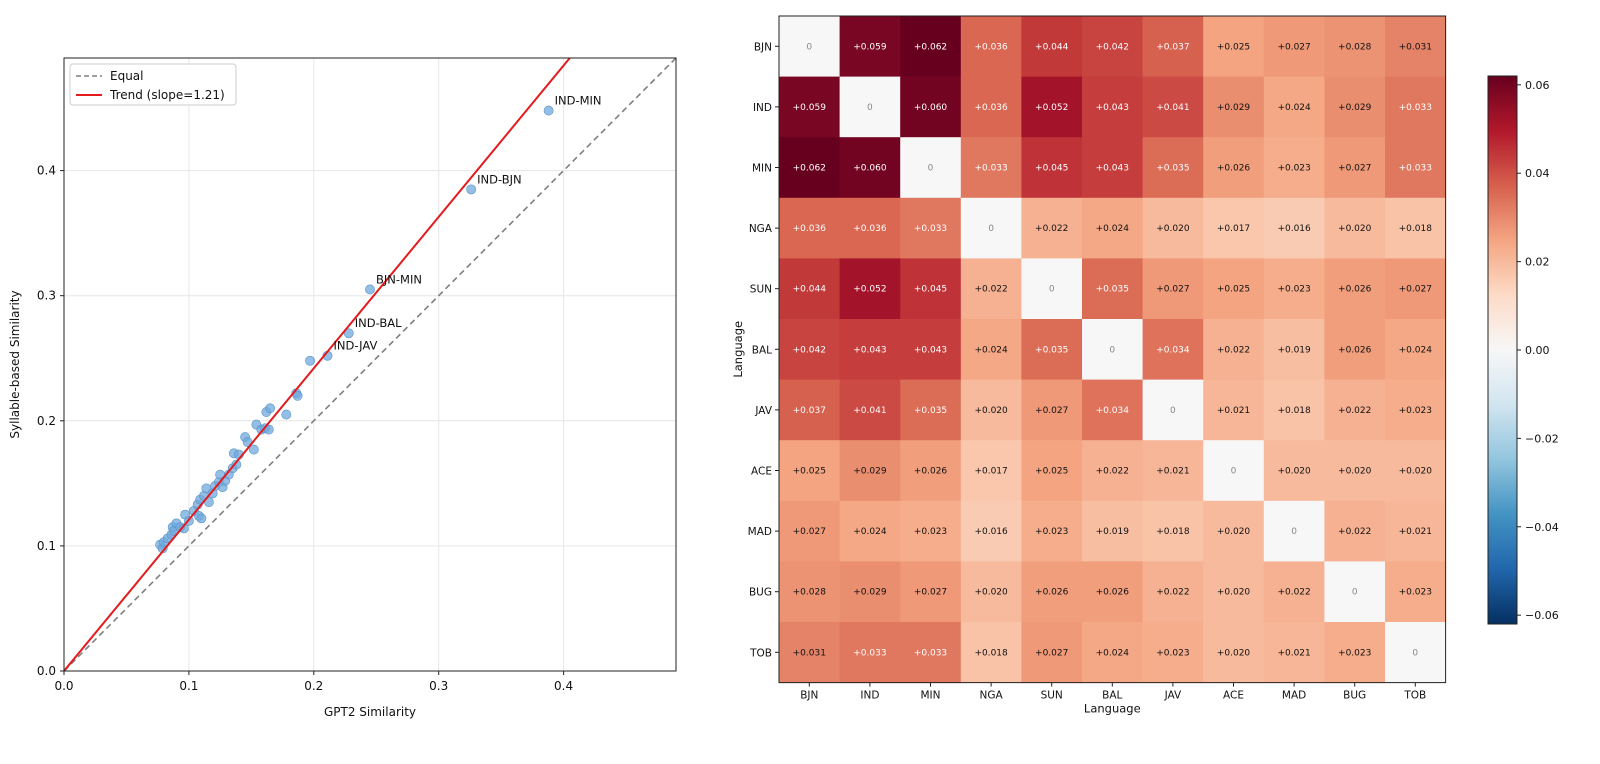 This screenshot has width=1600, height=764. I want to click on y-tick-label: 0.4, so click(46, 171).